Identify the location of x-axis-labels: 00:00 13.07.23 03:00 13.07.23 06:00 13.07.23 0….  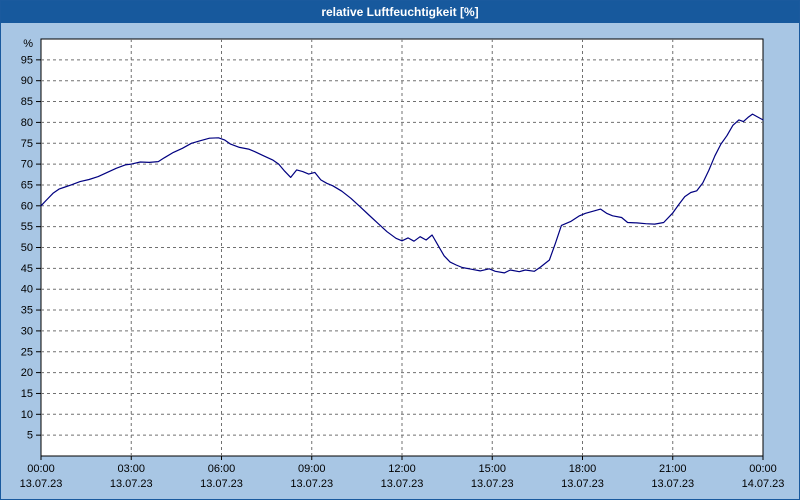
(402, 473).